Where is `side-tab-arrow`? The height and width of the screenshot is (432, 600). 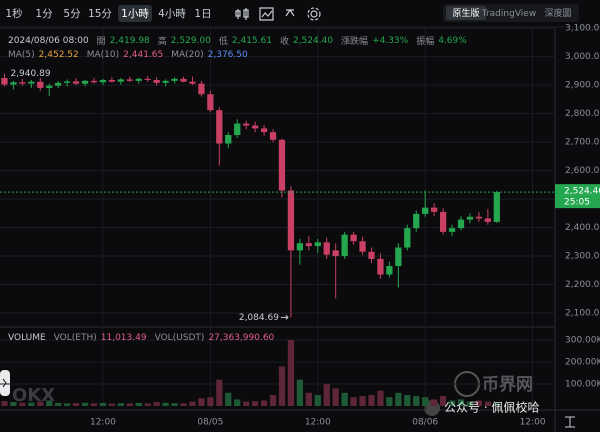
side-tab-arrow is located at coordinates (4, 383).